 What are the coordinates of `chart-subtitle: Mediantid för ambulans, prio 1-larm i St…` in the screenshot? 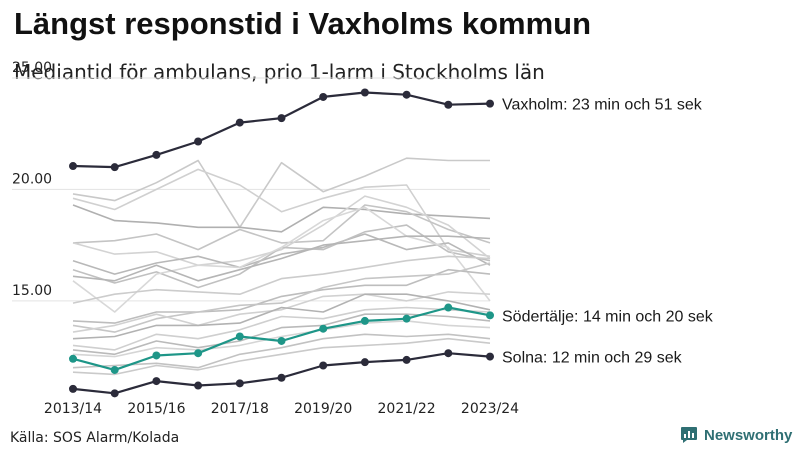 It's located at (279, 72).